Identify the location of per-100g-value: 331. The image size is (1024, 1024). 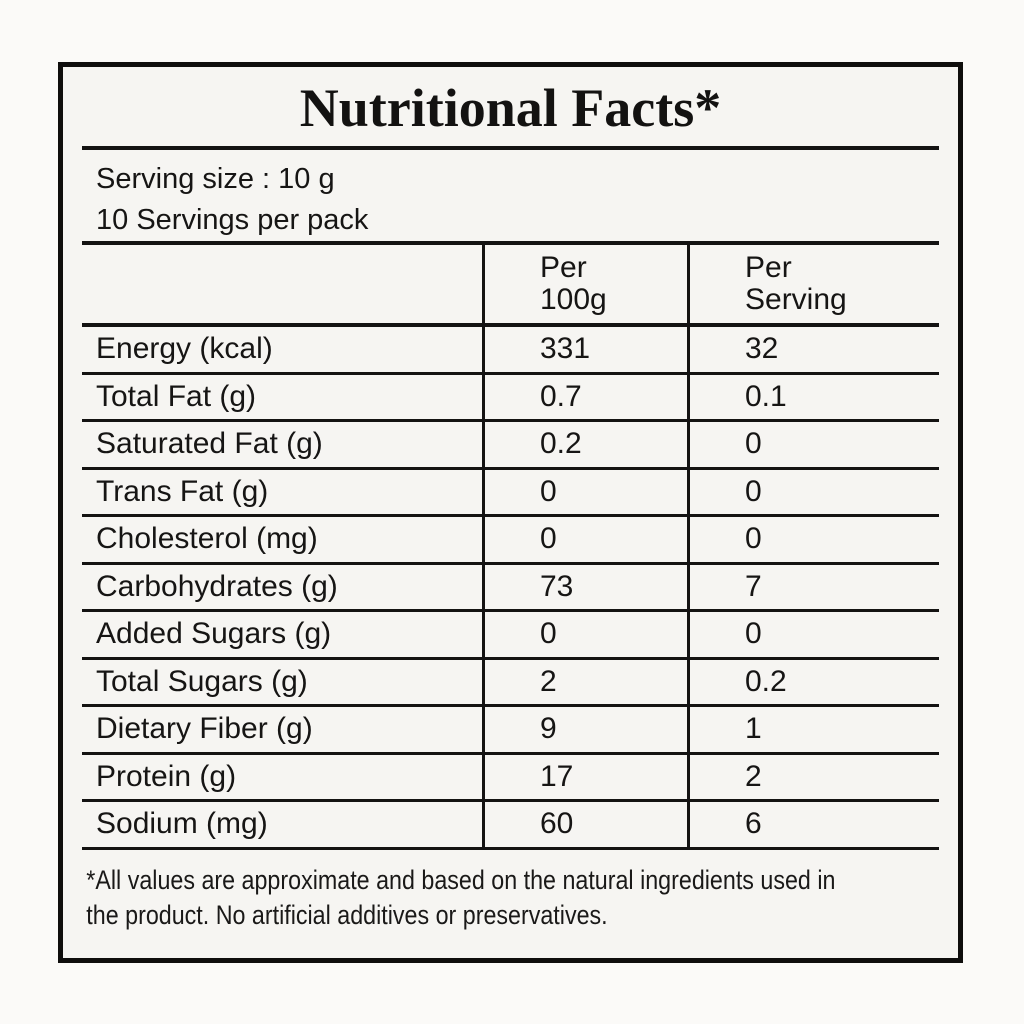
(584, 349).